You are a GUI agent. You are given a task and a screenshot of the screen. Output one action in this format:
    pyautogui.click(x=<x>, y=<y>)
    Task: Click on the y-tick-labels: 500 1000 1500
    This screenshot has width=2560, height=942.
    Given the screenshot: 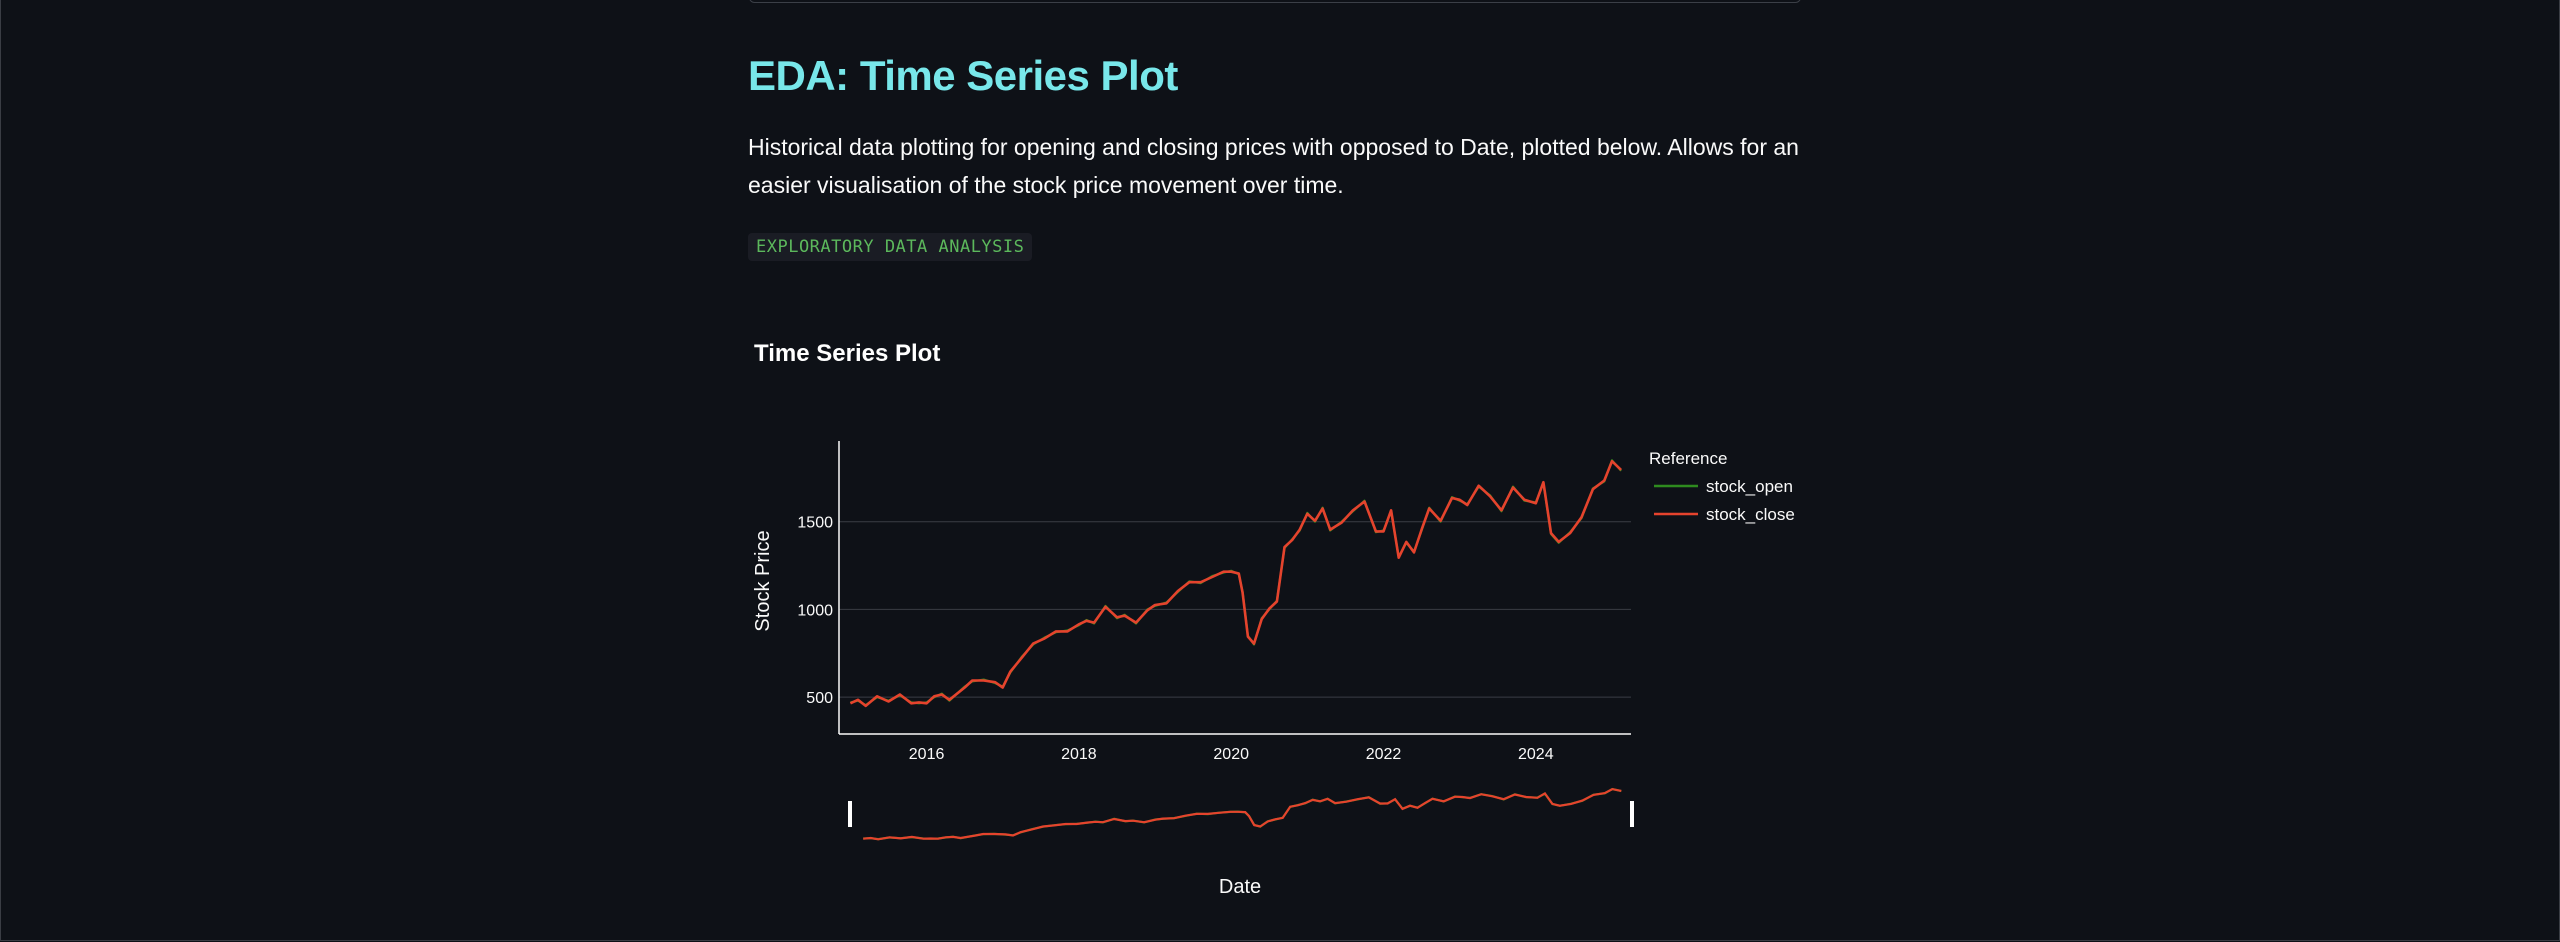 What is the action you would take?
    pyautogui.click(x=815, y=611)
    